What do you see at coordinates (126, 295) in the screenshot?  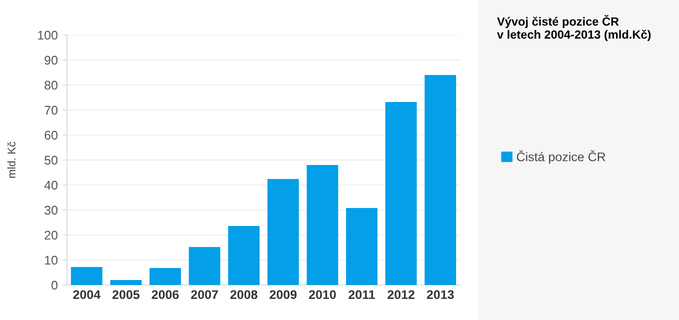 I see `x-tick-label: 2005` at bounding box center [126, 295].